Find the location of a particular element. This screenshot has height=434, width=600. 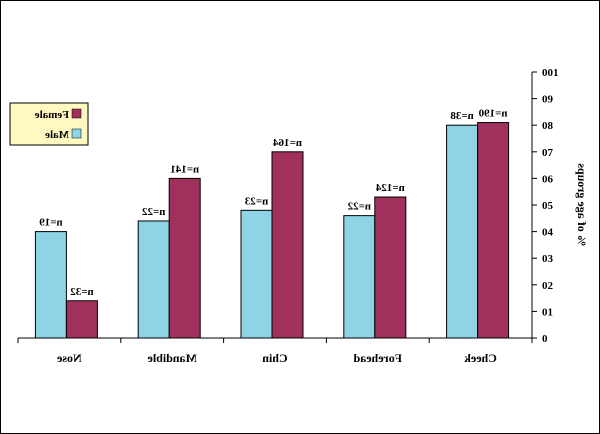

bar-male-forehead is located at coordinates (359, 277).